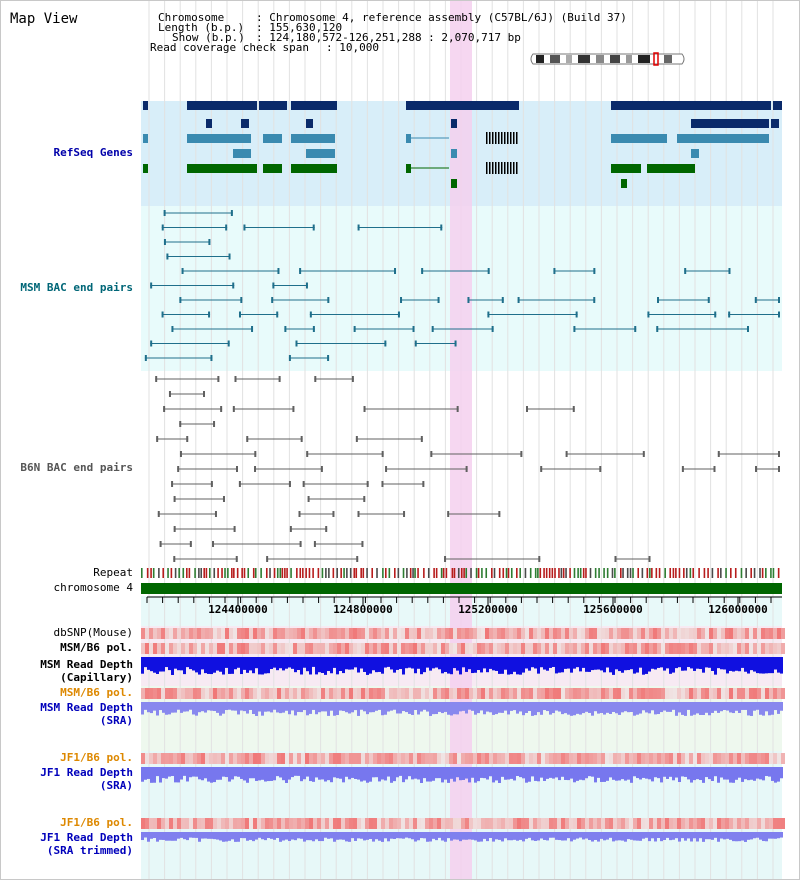 This screenshot has width=800, height=880. Describe the element at coordinates (96, 757) in the screenshot. I see `track-label-jf1-b6-pol-1: JF1/B6 pol.` at that location.